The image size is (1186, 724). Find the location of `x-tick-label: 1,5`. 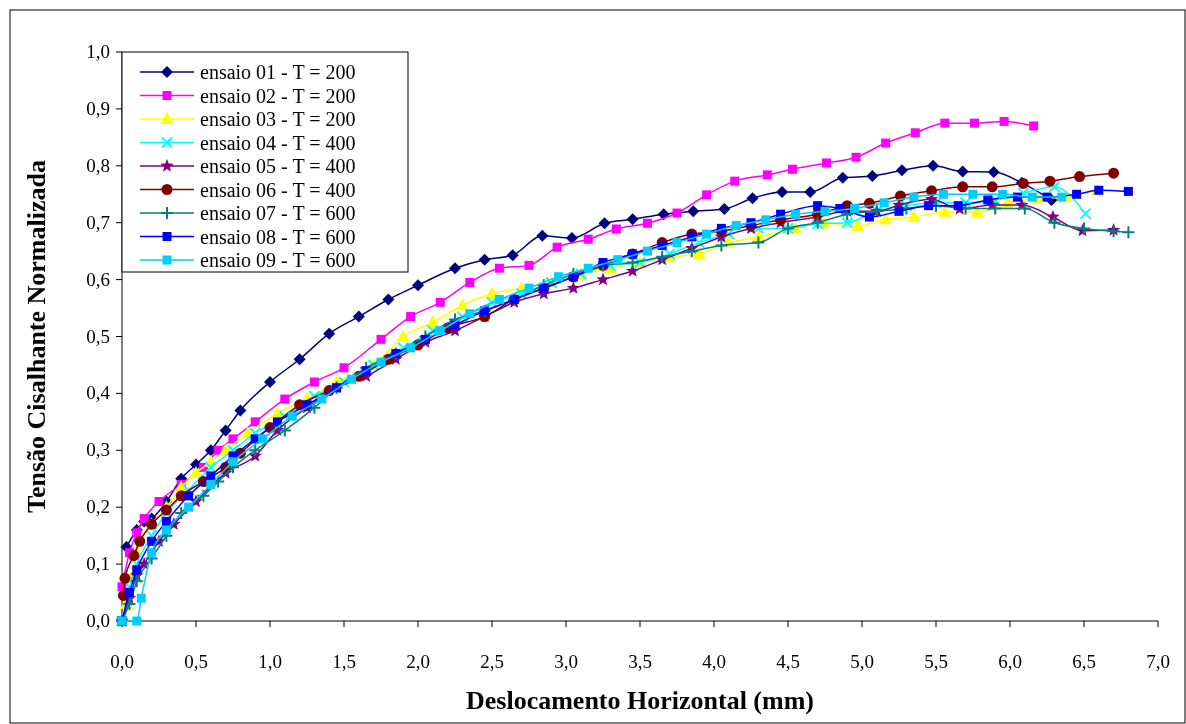

x-tick-label: 1,5 is located at coordinates (344, 661).